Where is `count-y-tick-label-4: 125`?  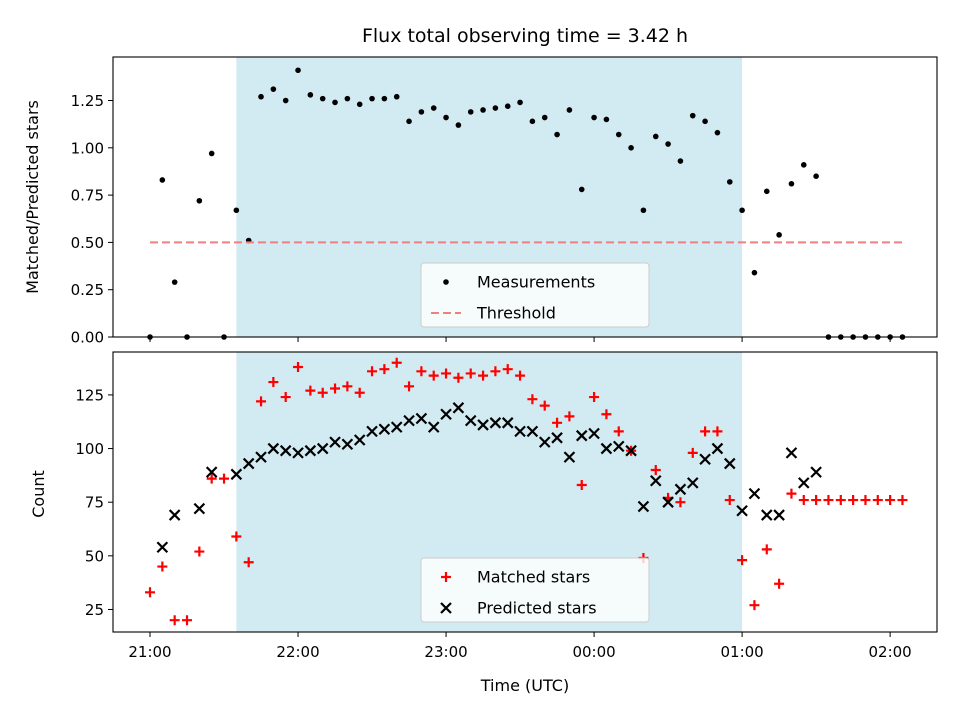 count-y-tick-label-4: 125 is located at coordinates (89, 395).